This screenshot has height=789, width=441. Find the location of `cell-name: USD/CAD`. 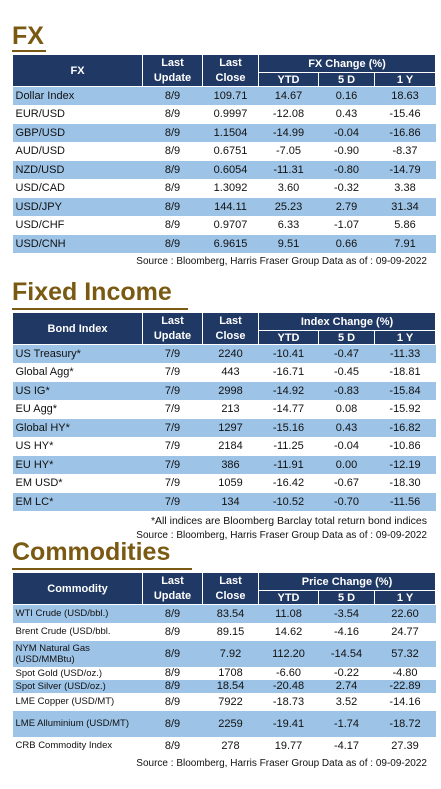

cell-name: USD/CAD is located at coordinates (77, 188).